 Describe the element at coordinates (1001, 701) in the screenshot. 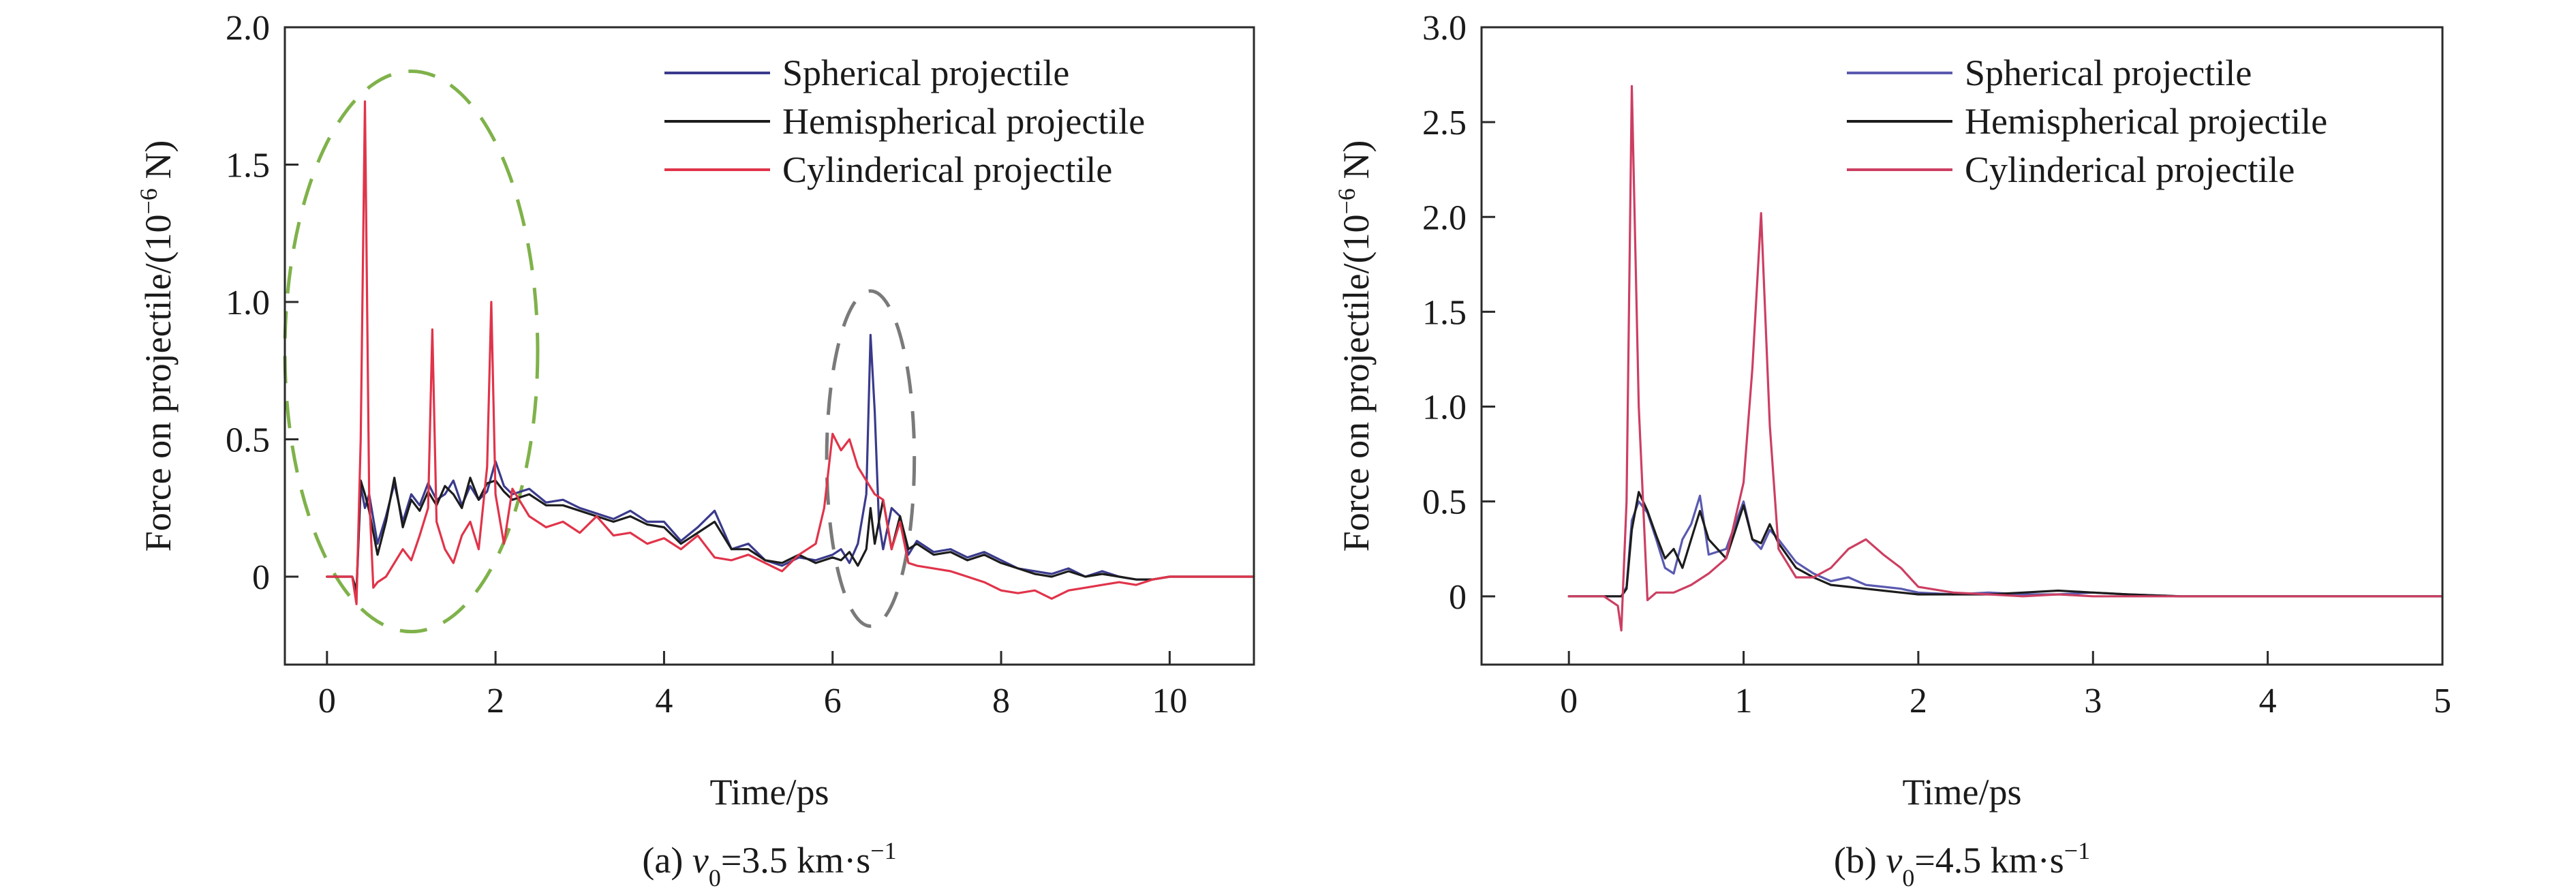

I see `x-tick-label: 8` at that location.